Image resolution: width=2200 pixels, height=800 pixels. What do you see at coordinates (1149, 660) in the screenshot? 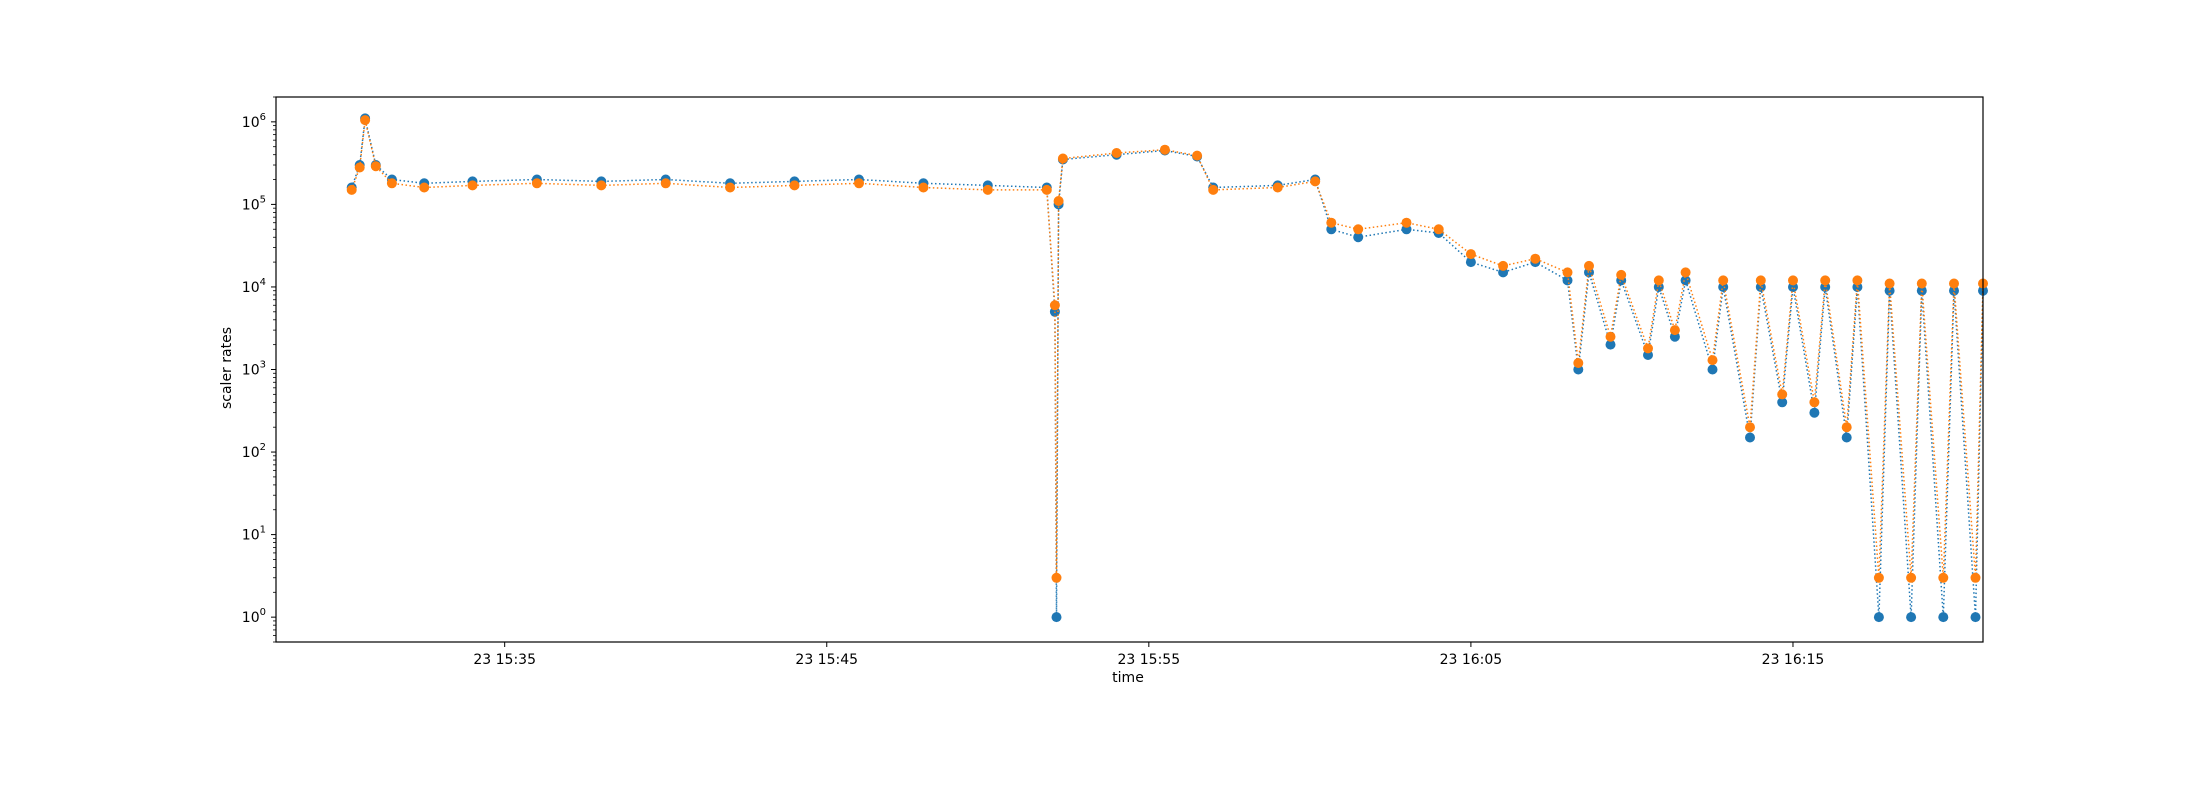
I see `x-tick-label: 23 15:55` at bounding box center [1149, 660].